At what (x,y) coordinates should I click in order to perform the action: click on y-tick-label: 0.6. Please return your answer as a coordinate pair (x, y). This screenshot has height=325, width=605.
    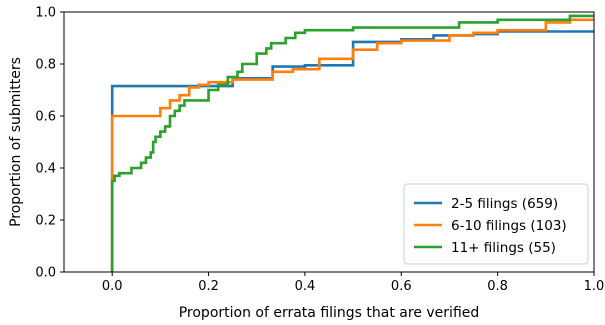
    Looking at the image, I should click on (45, 117).